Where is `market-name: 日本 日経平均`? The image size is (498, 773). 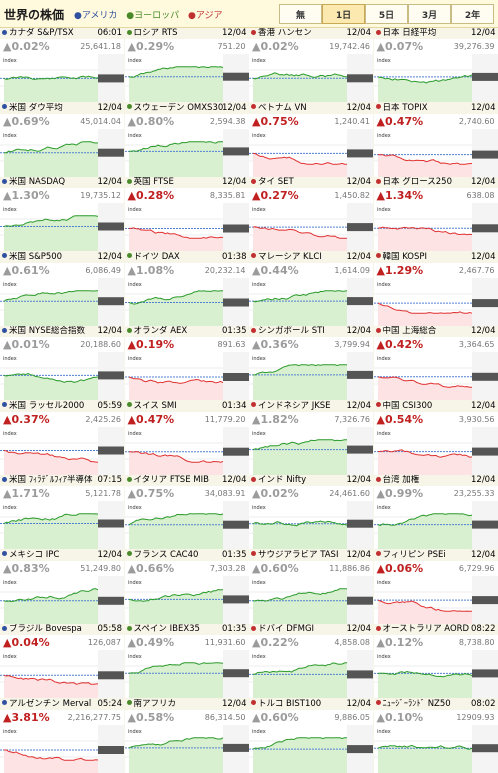 market-name: 日本 日経平均 is located at coordinates (409, 33).